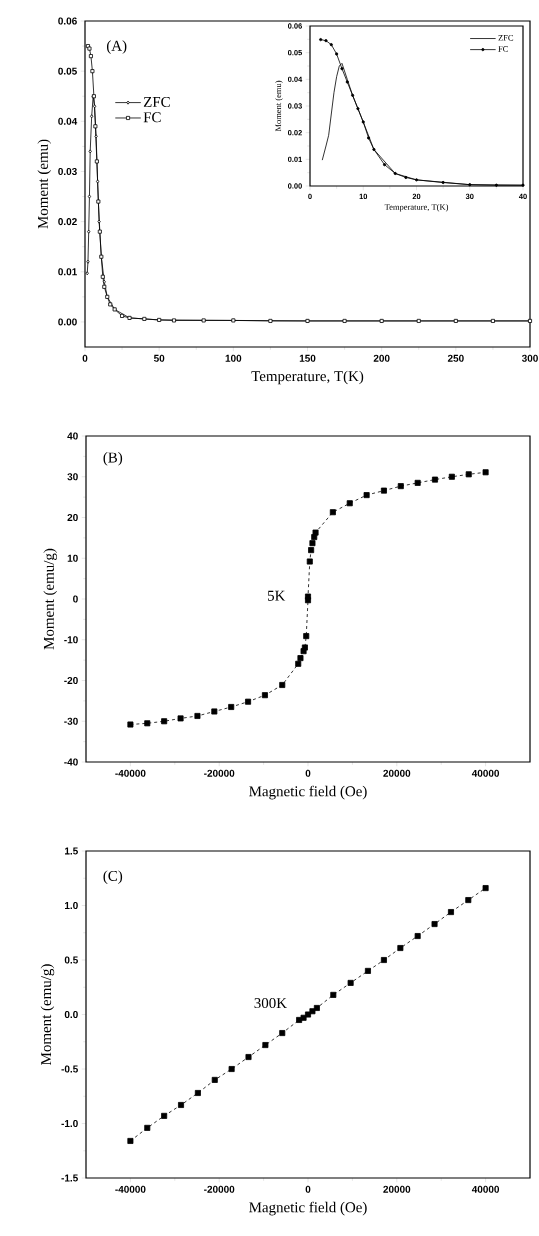 This screenshot has width=539, height=1236. What do you see at coordinates (71, 905) in the screenshot?
I see `y-tick-label: 1.0` at bounding box center [71, 905].